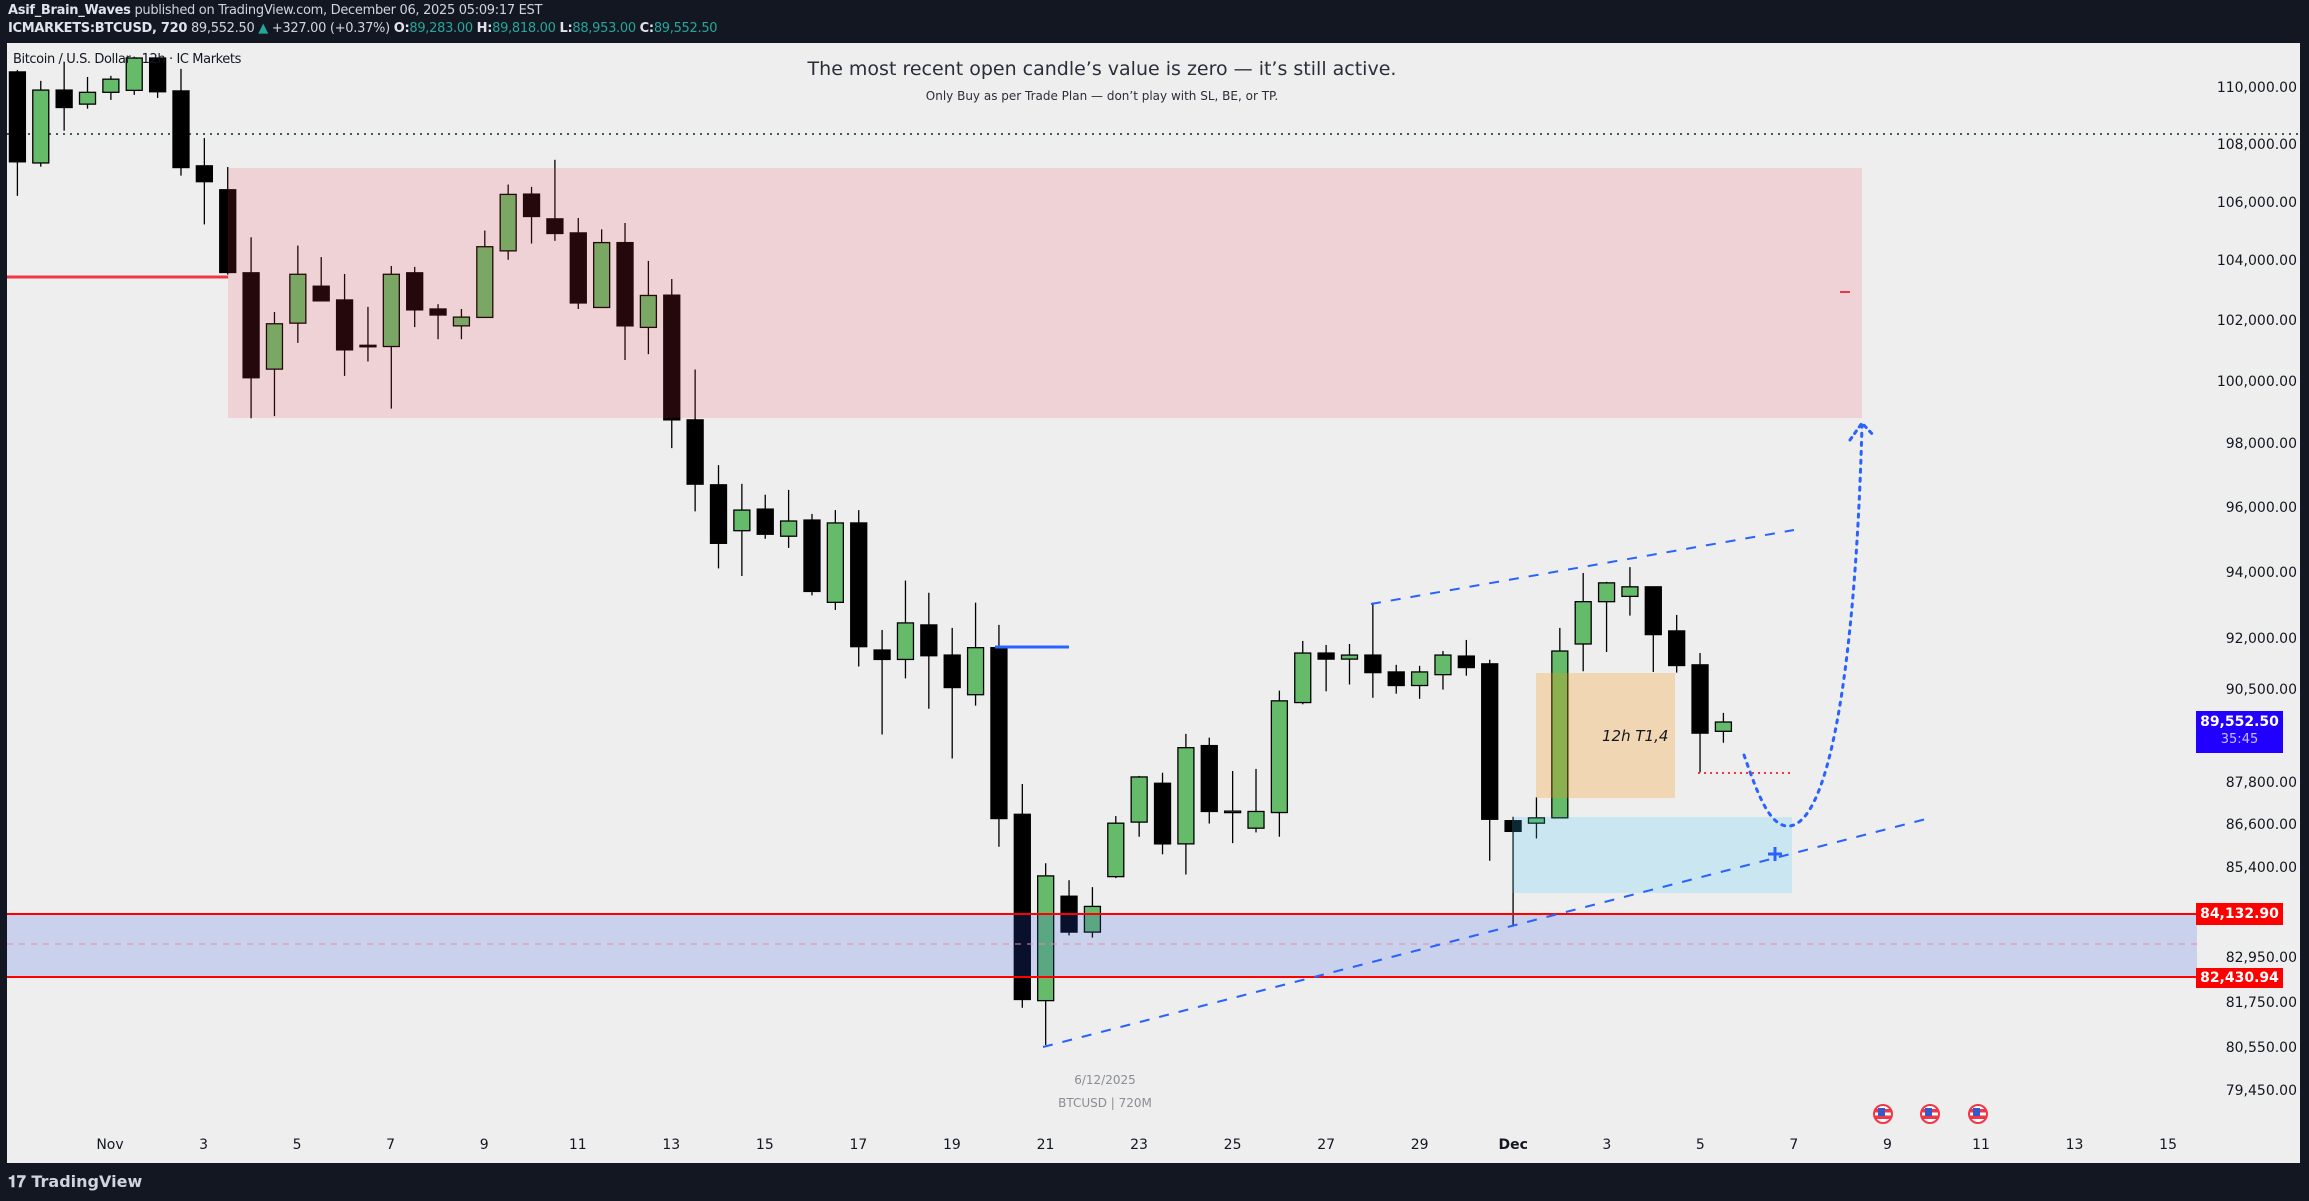  Describe the element at coordinates (1605, 735) in the screenshot. I see `target-box` at that location.